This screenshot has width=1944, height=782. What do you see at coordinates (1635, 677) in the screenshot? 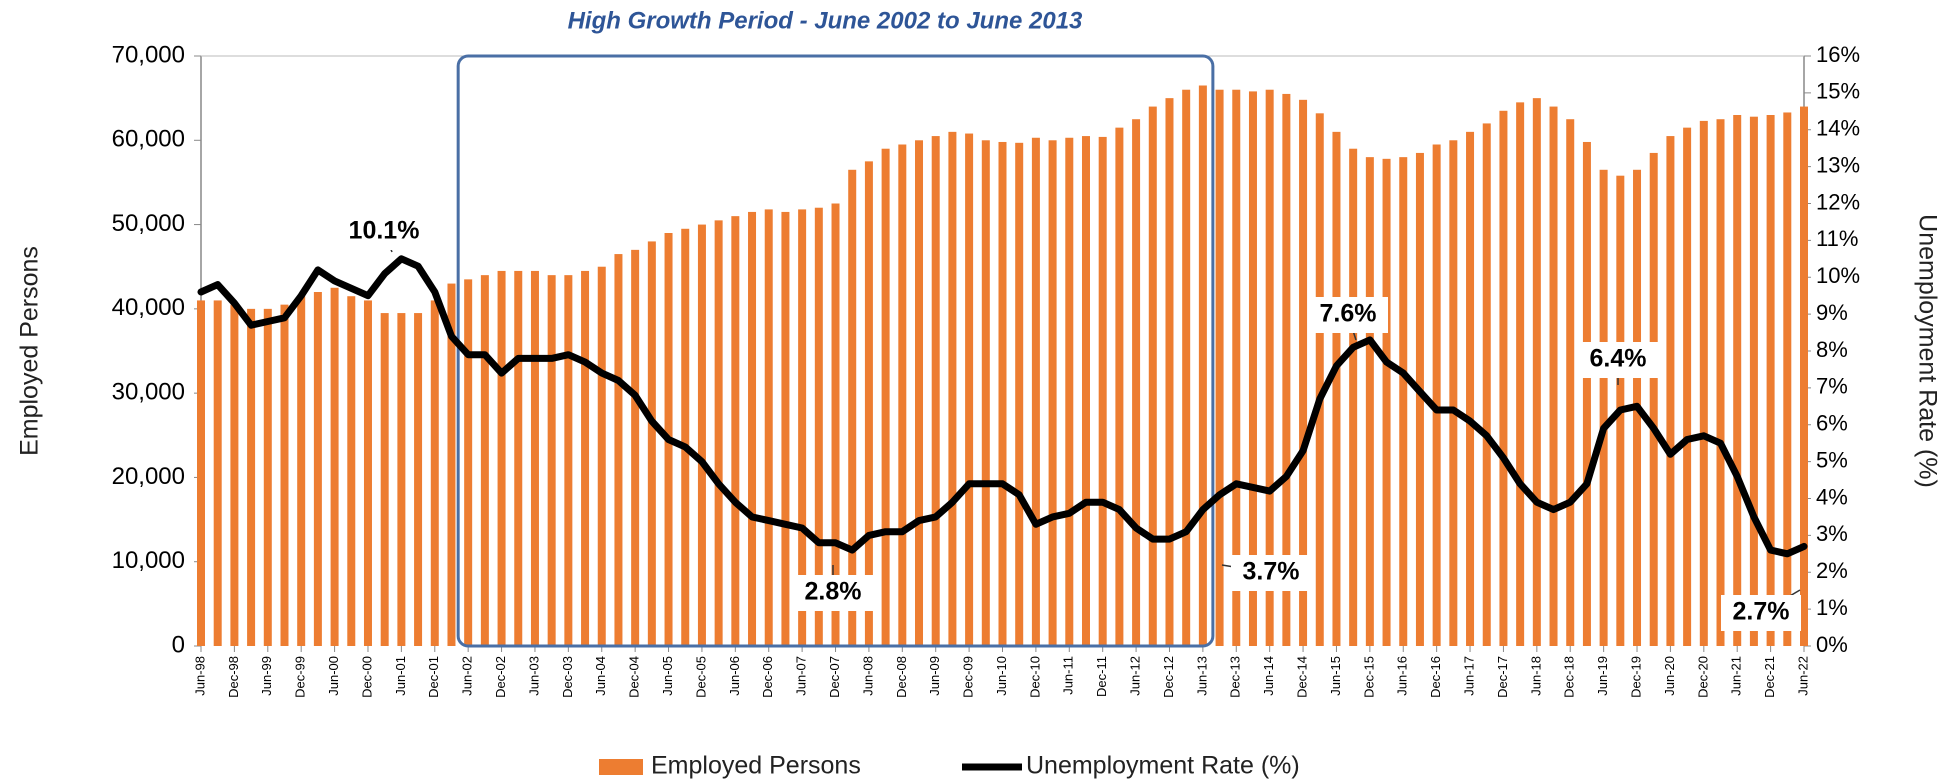
I see `x-tick-label: Dec-19` at bounding box center [1635, 677].